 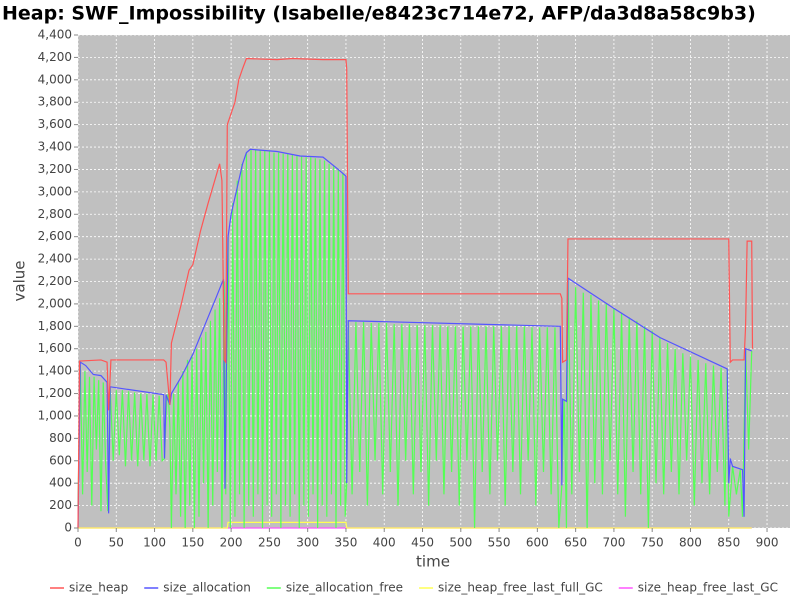 I want to click on x-tick-label: 100, so click(x=154, y=543).